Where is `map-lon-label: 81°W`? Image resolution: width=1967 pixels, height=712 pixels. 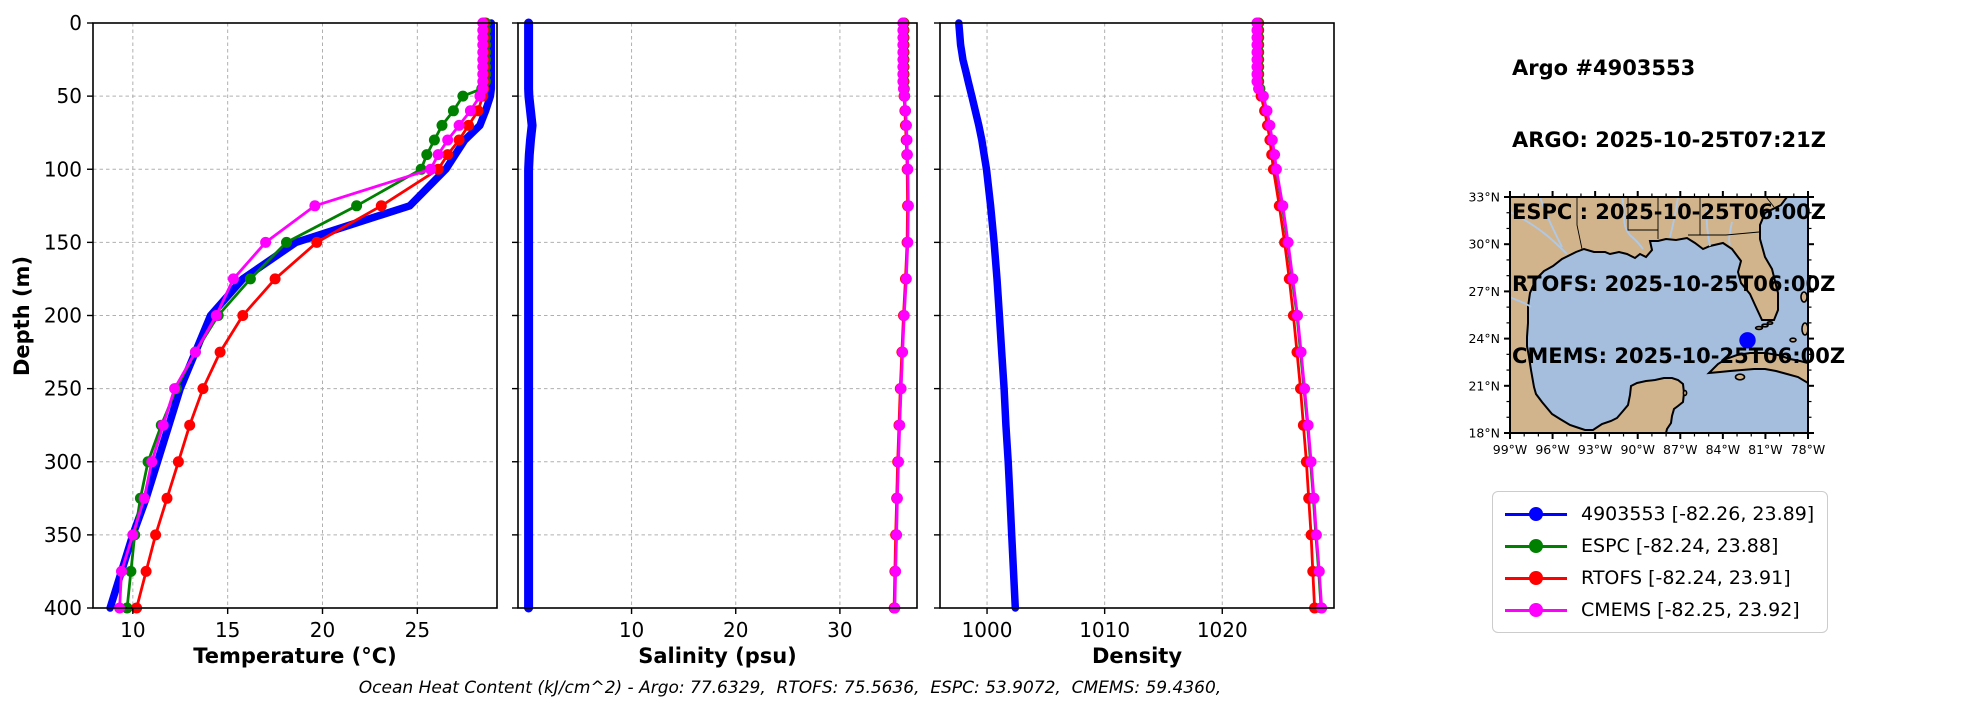 map-lon-label: 81°W is located at coordinates (1765, 449).